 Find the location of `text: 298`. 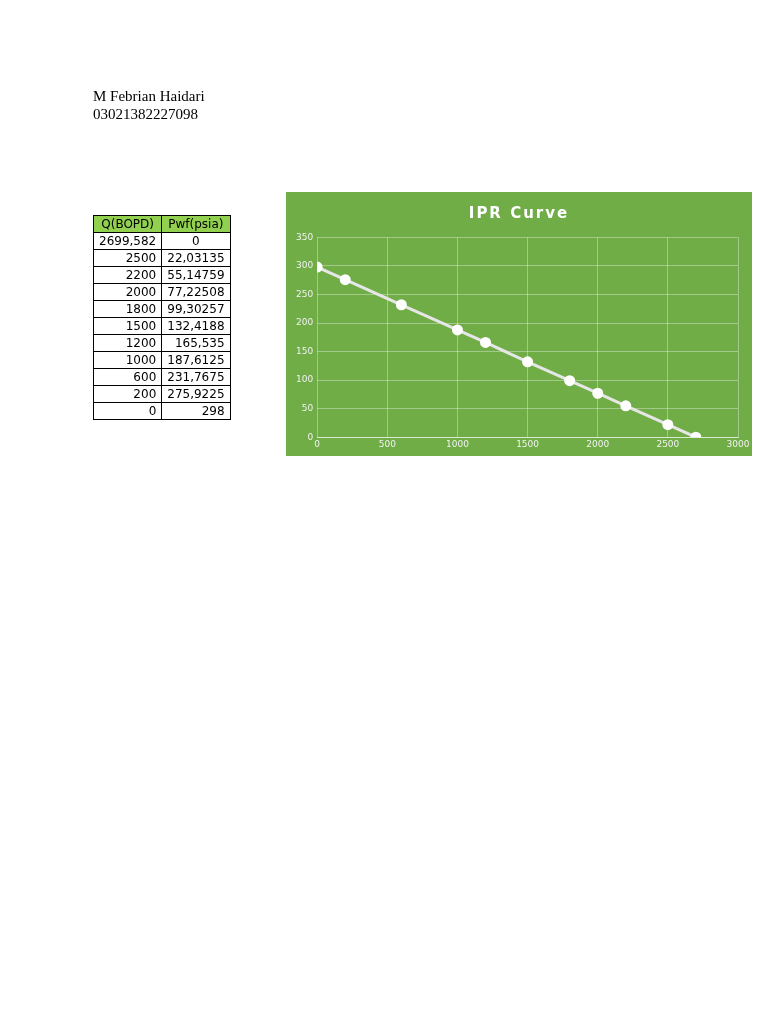

text: 298 is located at coordinates (196, 411).